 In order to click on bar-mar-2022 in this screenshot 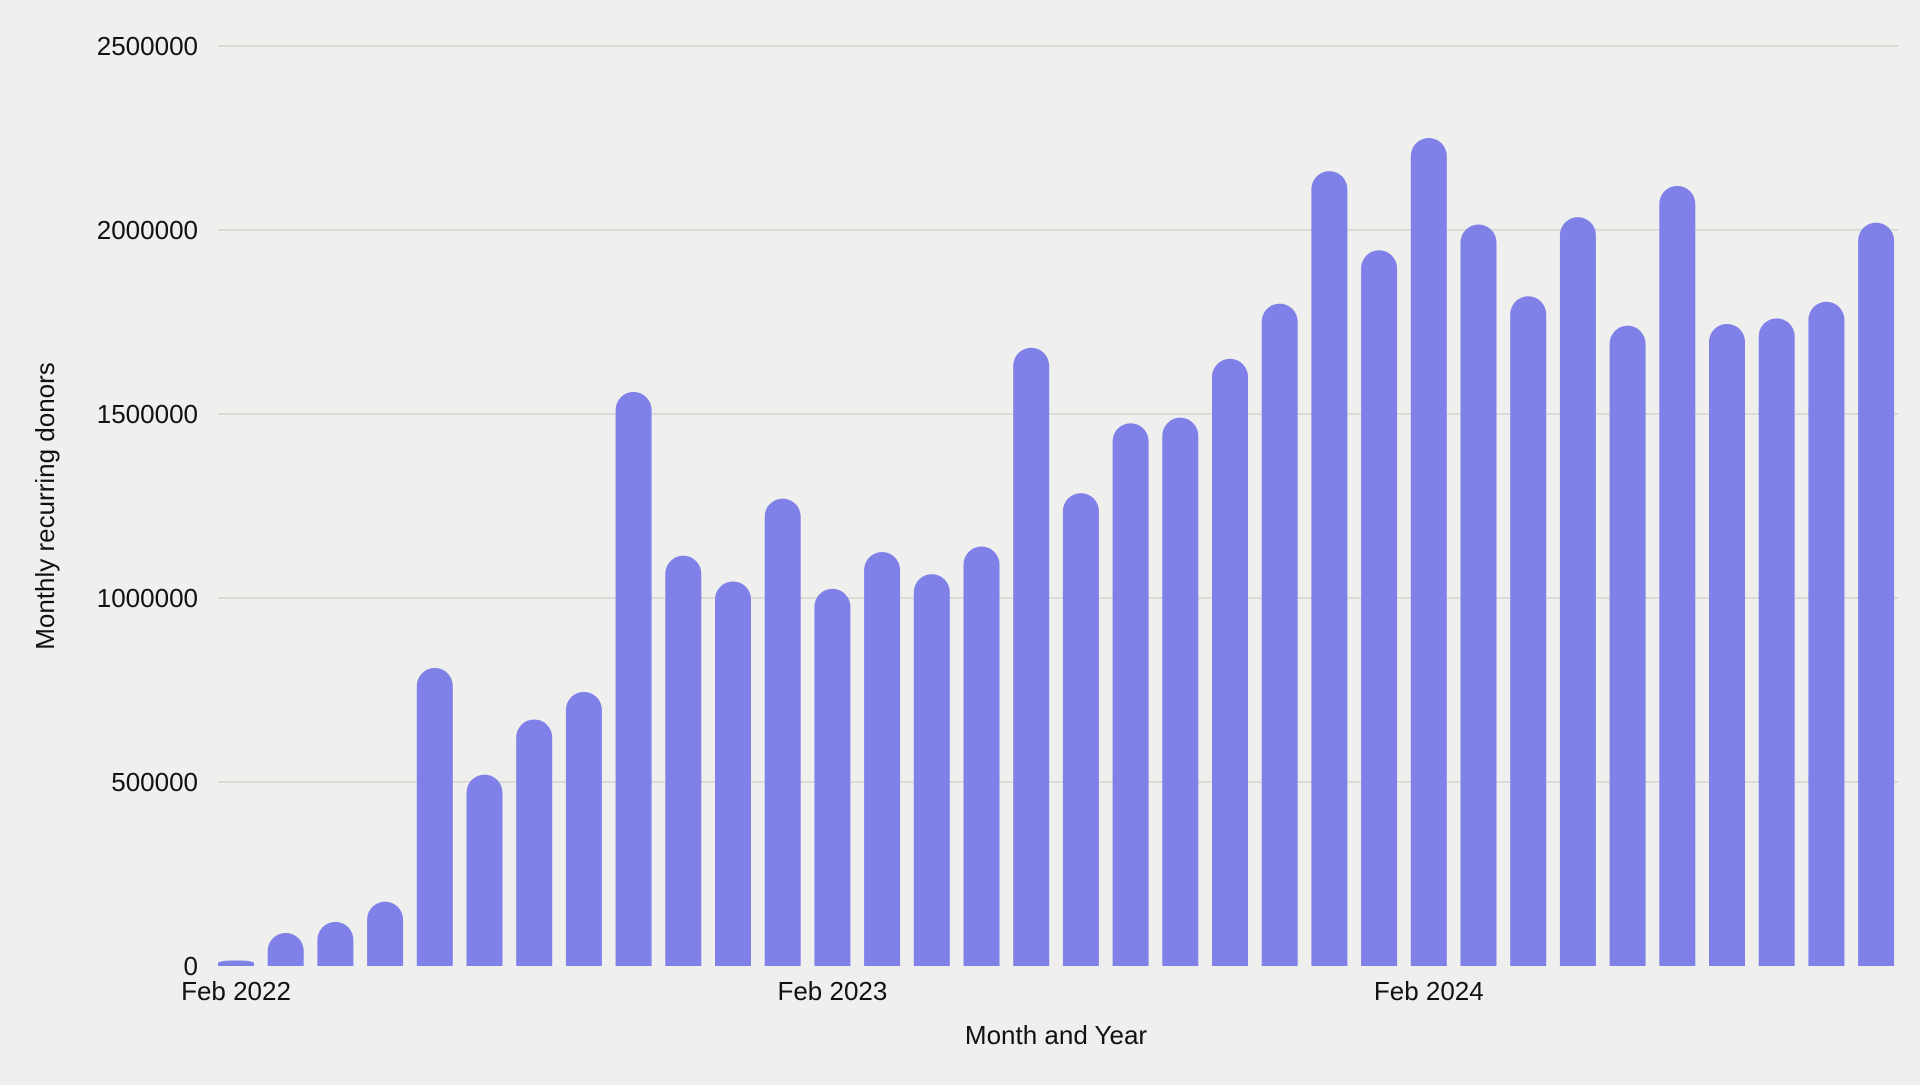, I will do `click(285, 949)`.